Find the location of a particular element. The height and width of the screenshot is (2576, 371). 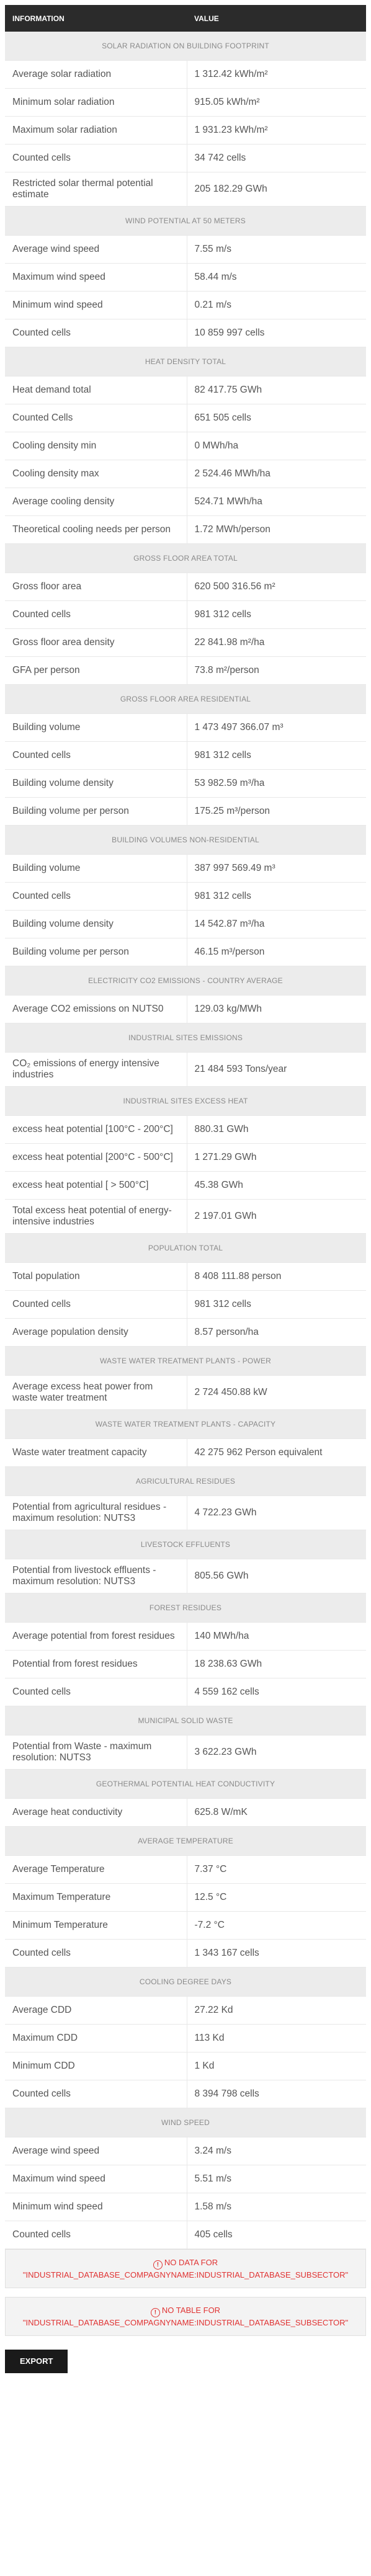

table-row: Counted cells 10 859 997 cells is located at coordinates (185, 333).